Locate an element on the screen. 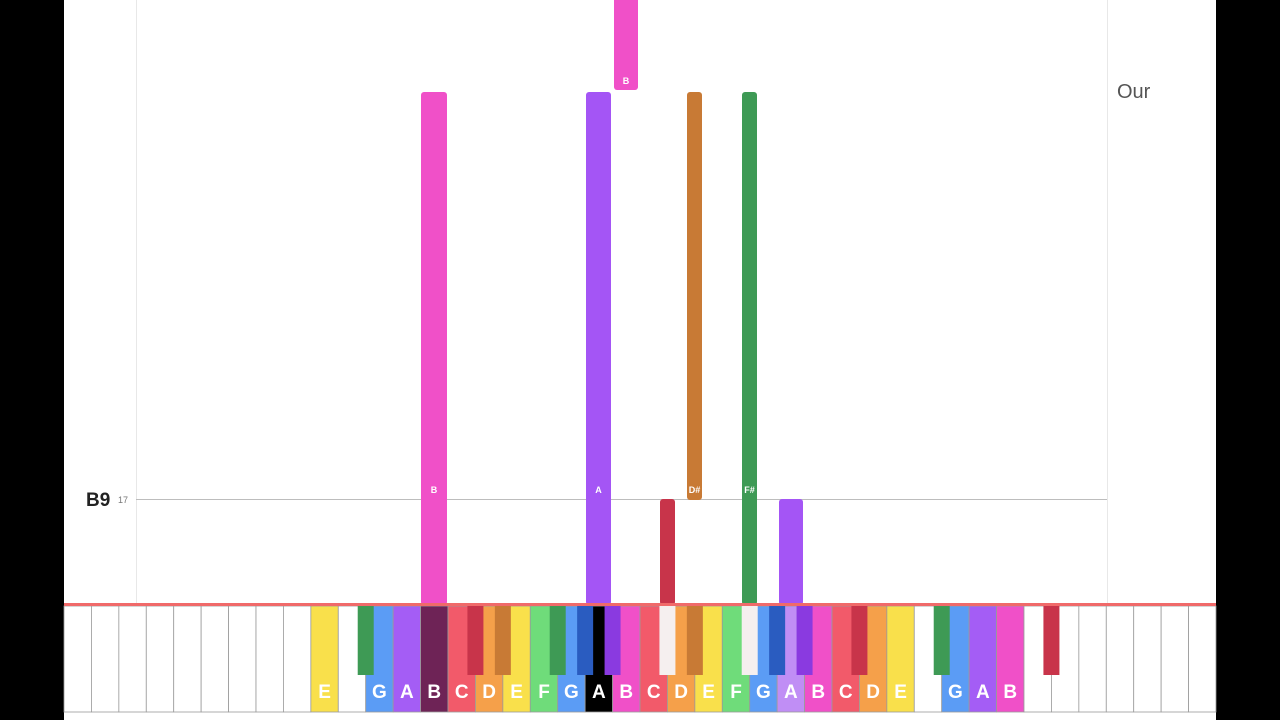  note-label: F# is located at coordinates (749, 490).